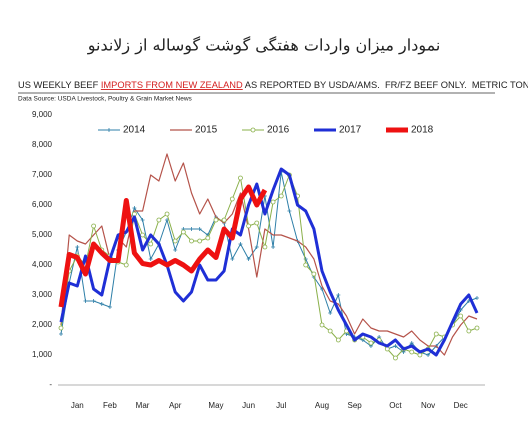  I want to click on y-tick-label: 4,000, so click(42, 264).